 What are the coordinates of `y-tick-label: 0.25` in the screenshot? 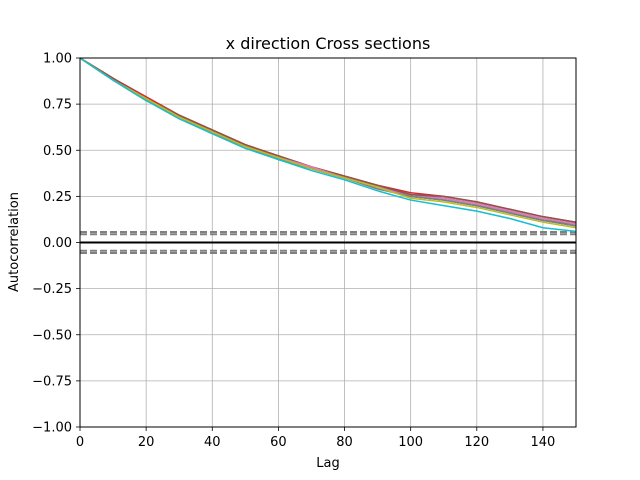 It's located at (57, 197).